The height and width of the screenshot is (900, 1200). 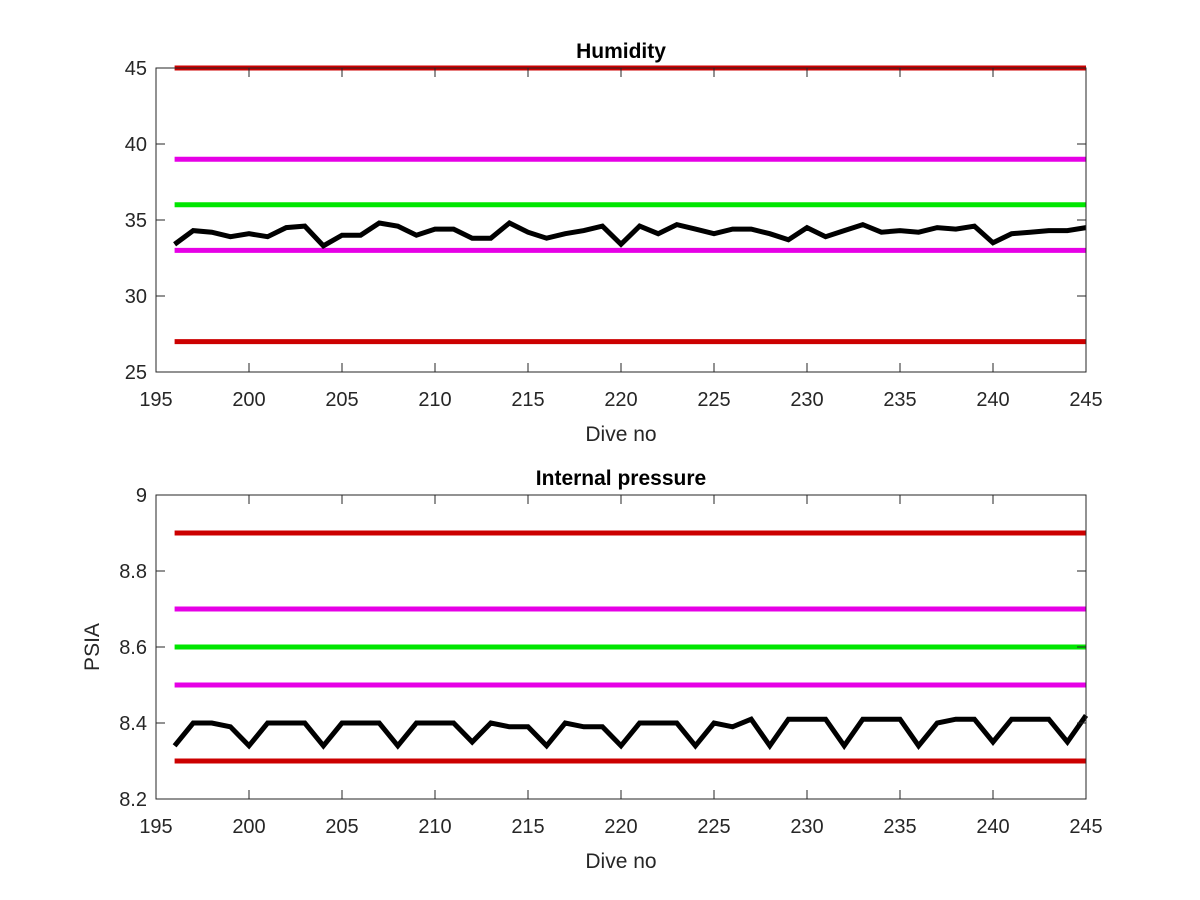 I want to click on y-tick-label: 35, so click(x=136, y=221).